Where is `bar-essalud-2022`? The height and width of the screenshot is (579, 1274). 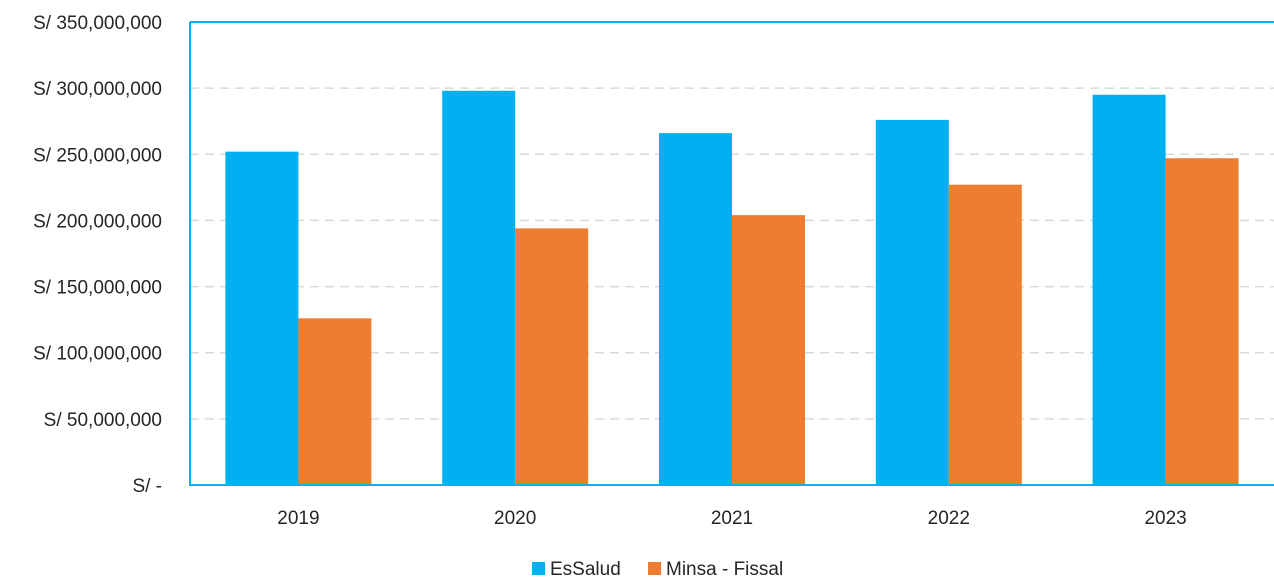
bar-essalud-2022 is located at coordinates (912, 302).